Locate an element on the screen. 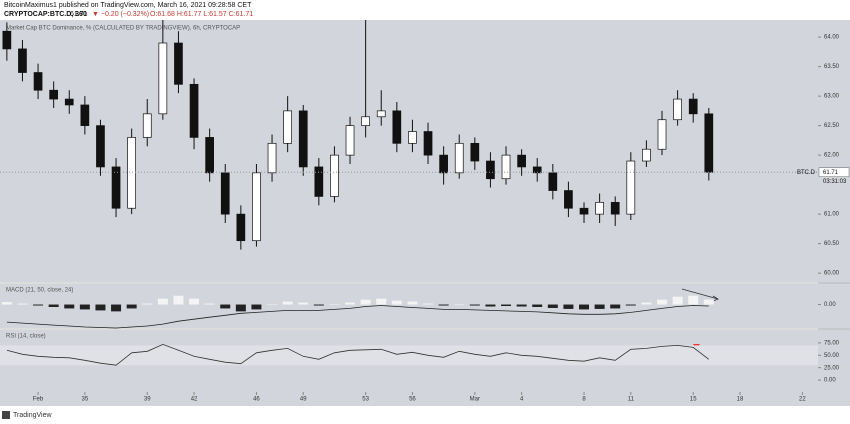  x-tick-label: 11 is located at coordinates (631, 400).